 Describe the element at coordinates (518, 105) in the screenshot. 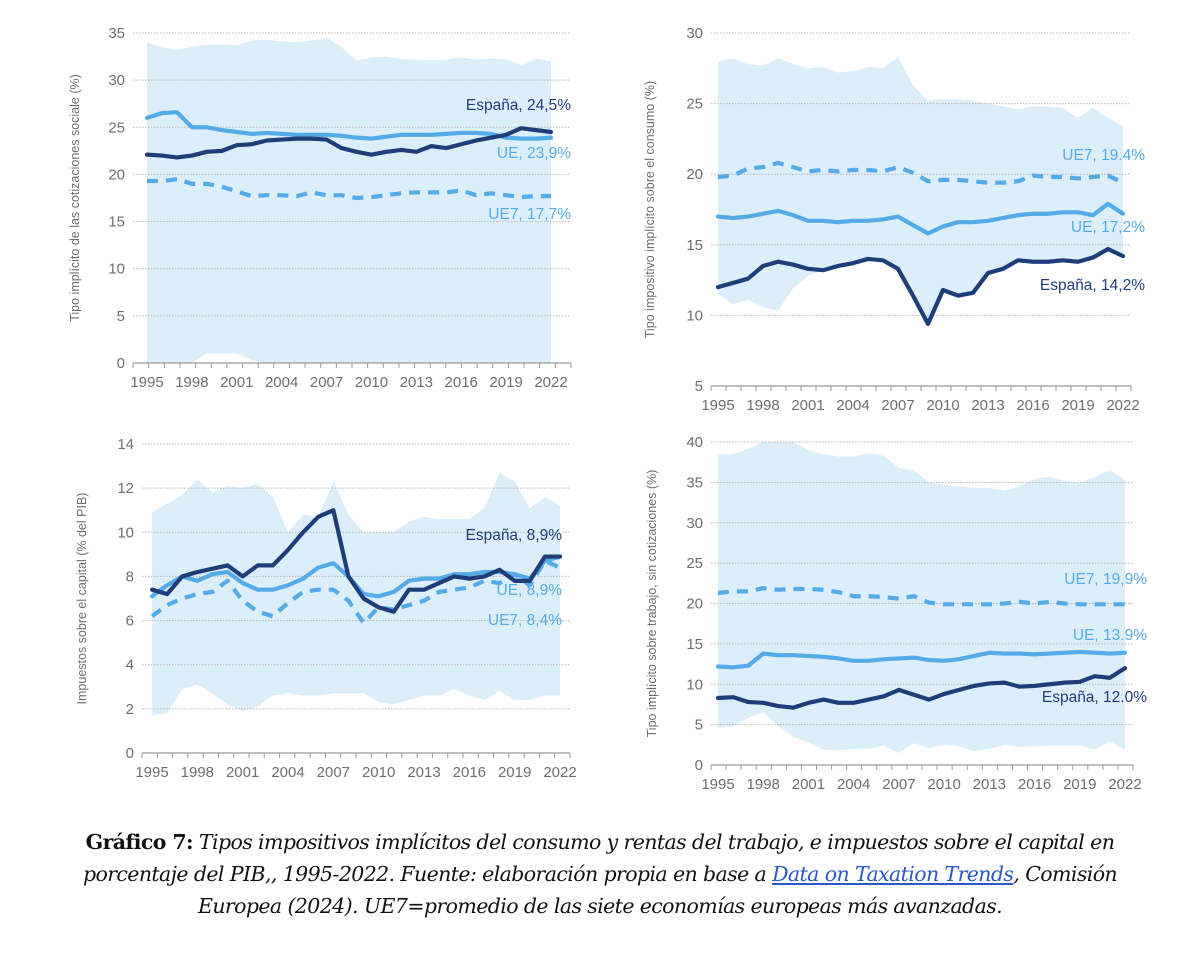

I see `series-label-espana: España, 24,5%` at that location.